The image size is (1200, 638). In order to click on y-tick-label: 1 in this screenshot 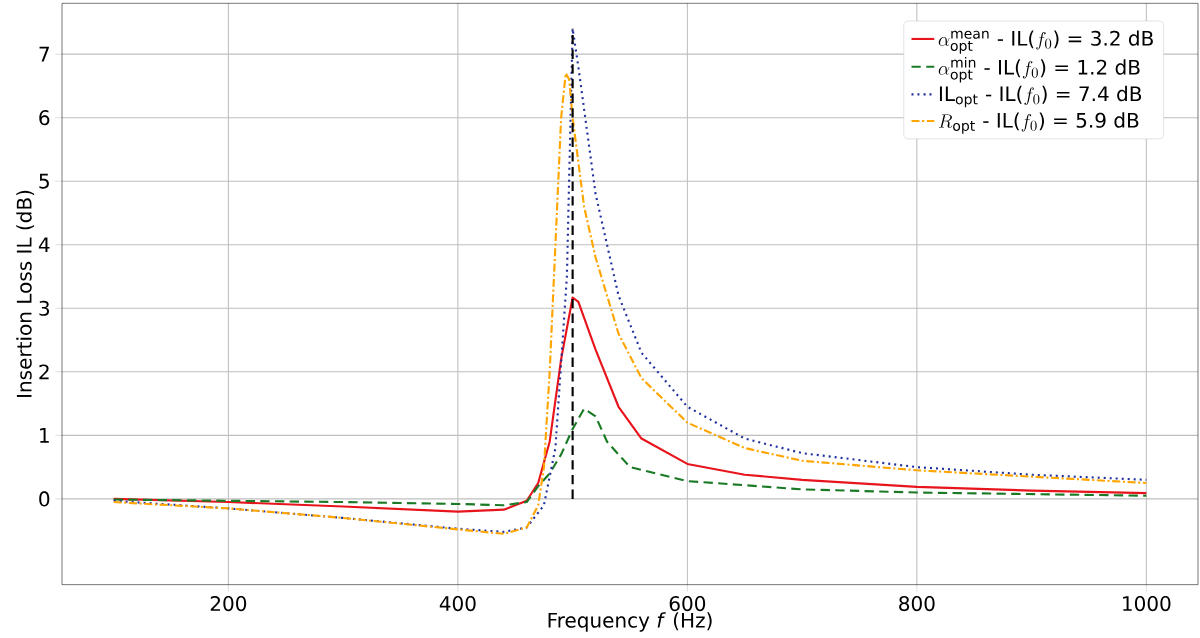, I will do `click(44, 435)`.